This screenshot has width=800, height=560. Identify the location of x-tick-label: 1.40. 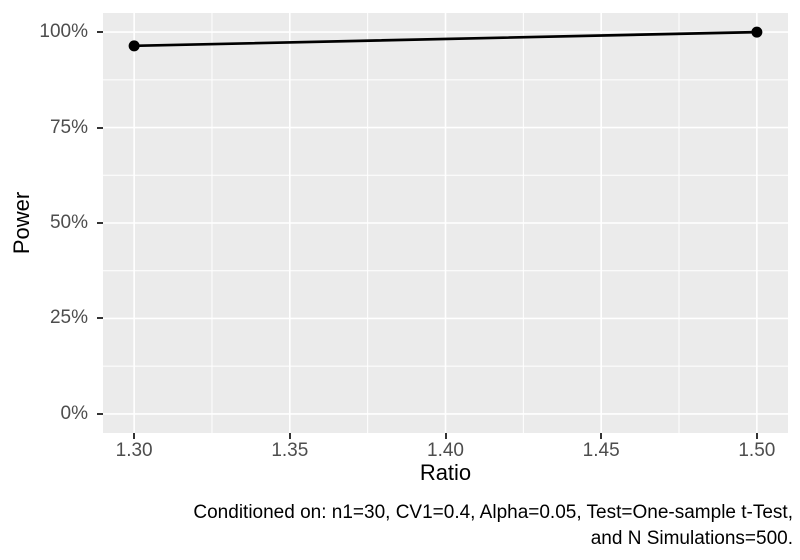
(445, 450).